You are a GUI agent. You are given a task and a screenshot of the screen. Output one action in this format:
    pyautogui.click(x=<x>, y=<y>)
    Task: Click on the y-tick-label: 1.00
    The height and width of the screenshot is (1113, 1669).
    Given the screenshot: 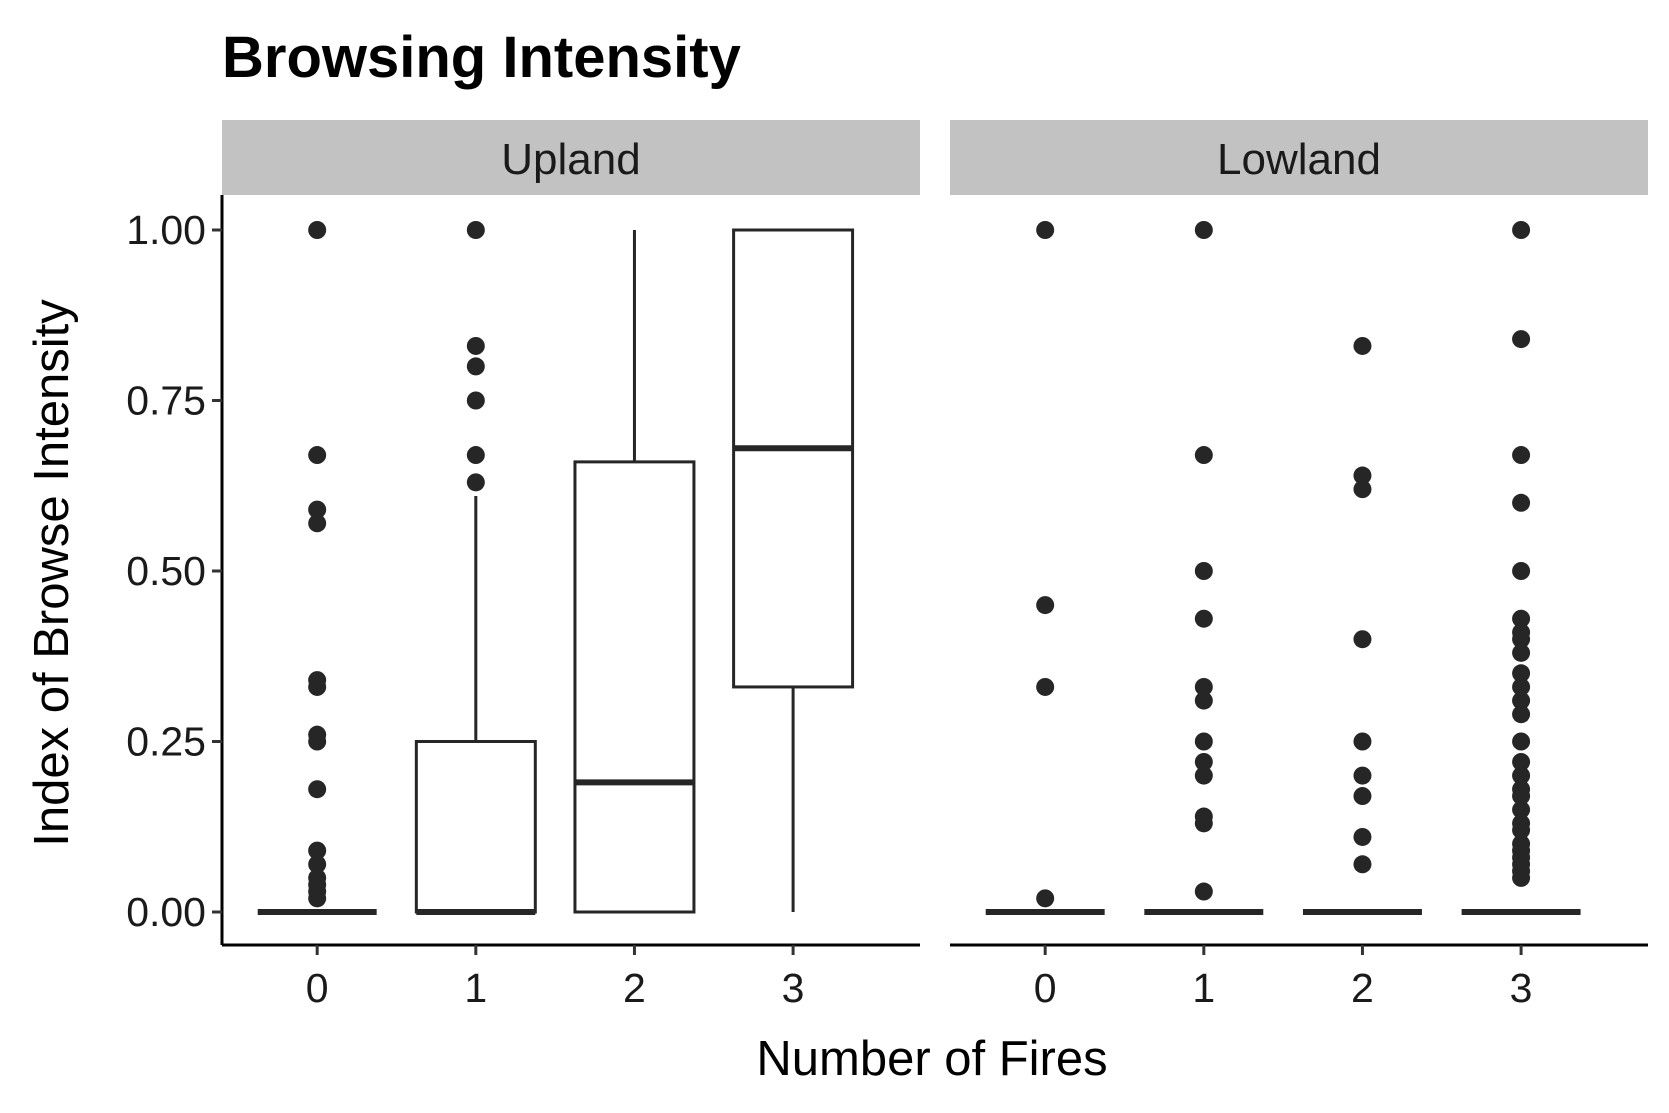 What is the action you would take?
    pyautogui.click(x=166, y=230)
    